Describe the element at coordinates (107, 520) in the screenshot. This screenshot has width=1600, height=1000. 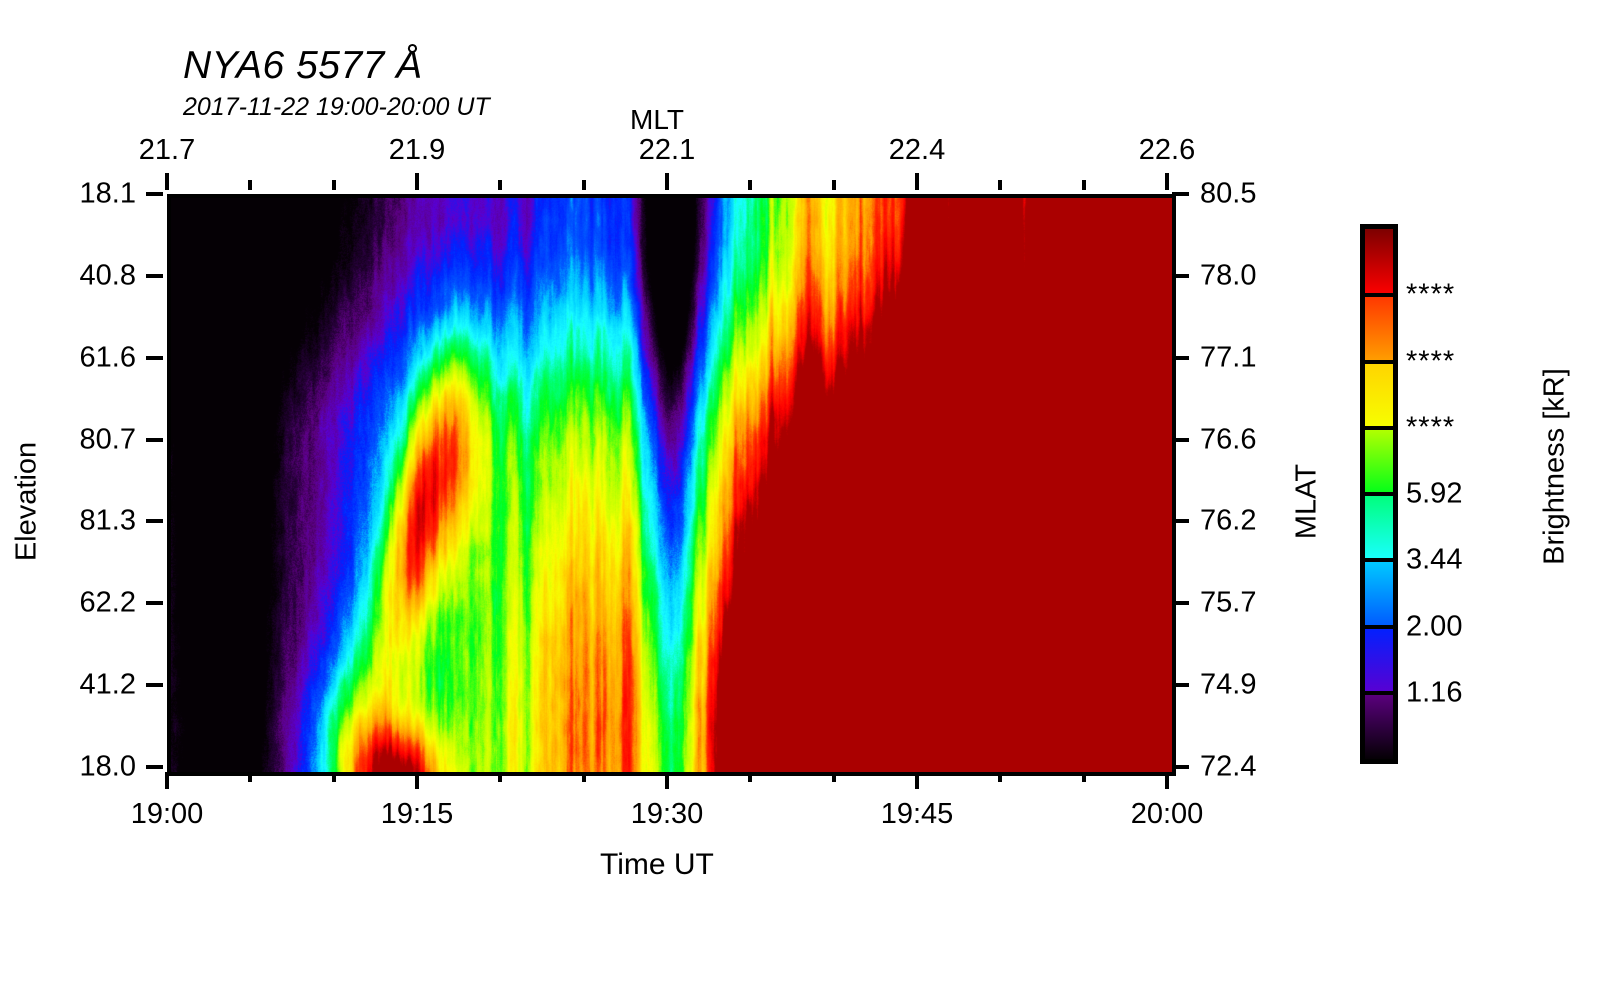
I see `left-tick-label: 81.3` at that location.